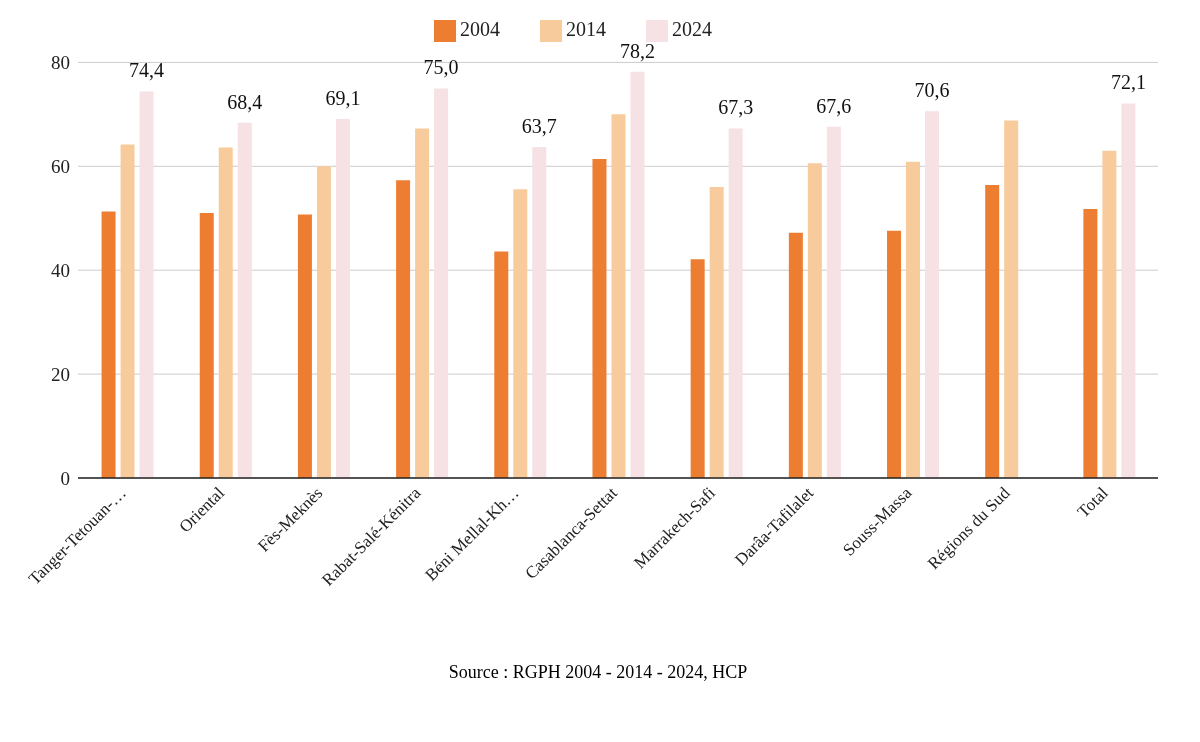 The image size is (1200, 742). Describe the element at coordinates (637, 50) in the screenshot. I see `data-label: 78,2` at that location.